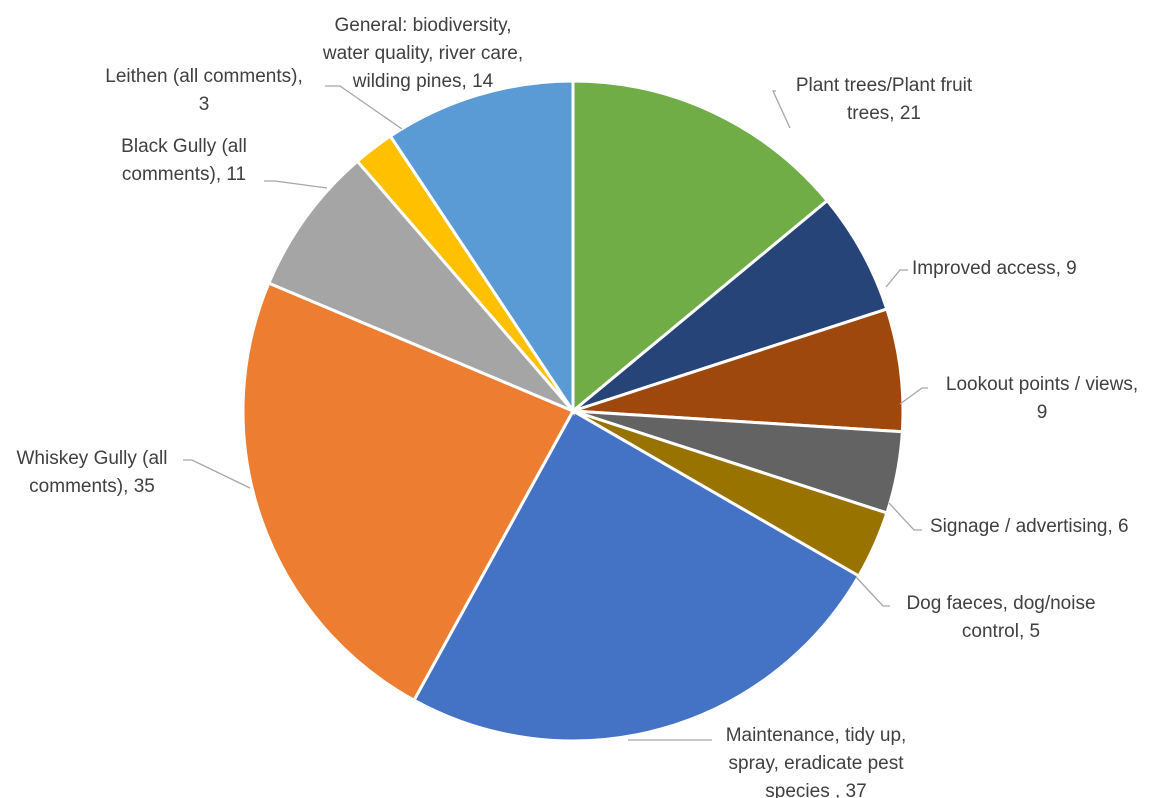 This screenshot has height=798, width=1155. I want to click on data-label-line: Plant trees/Plant fruit, so click(884, 85).